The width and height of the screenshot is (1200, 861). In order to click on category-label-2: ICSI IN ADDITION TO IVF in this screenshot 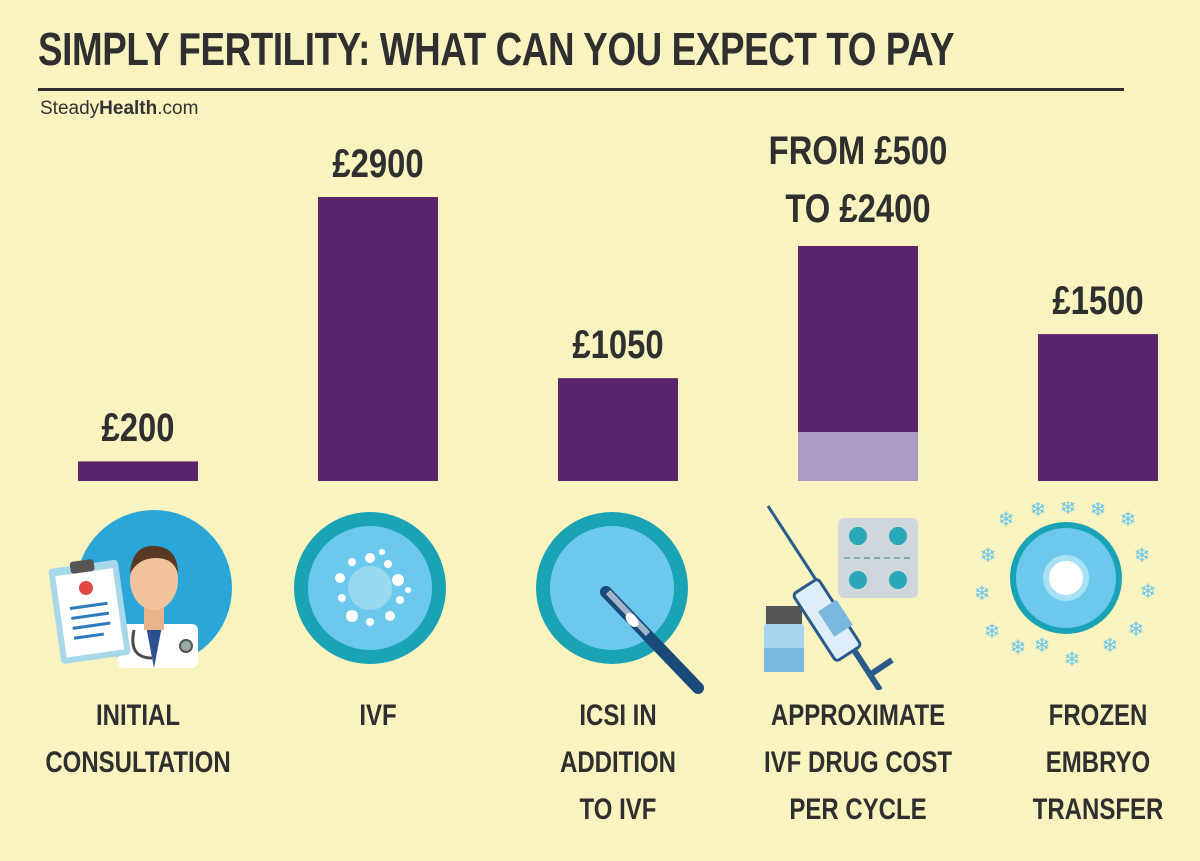, I will do `click(618, 762)`.